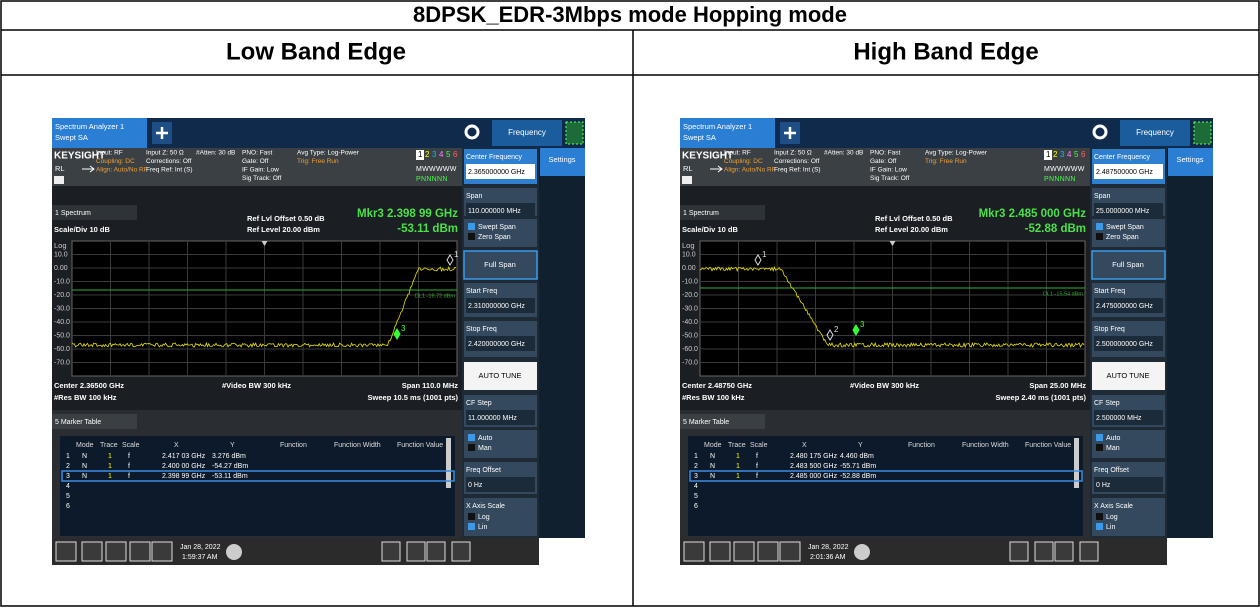  I want to click on sweep-time: Sweep 10.5 ms (1001 pts), so click(413, 397).